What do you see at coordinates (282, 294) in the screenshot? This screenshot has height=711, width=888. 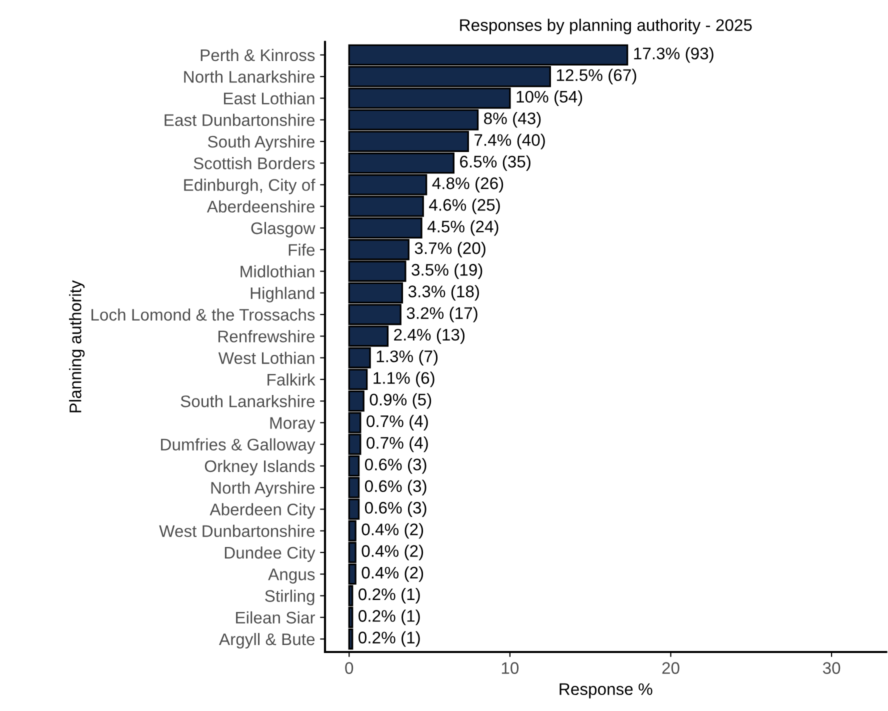 I see `y-tick-label: Highland` at bounding box center [282, 294].